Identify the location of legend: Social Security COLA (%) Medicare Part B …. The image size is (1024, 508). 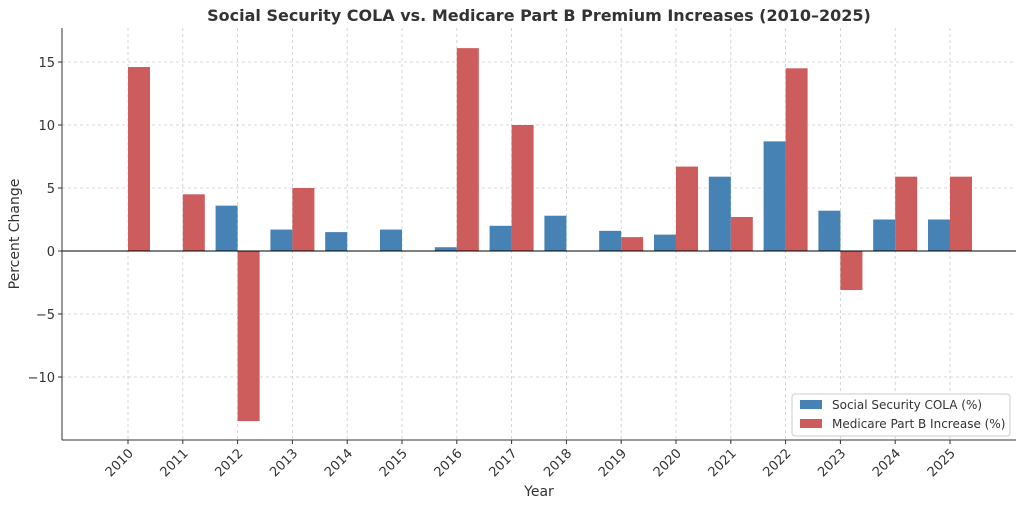
(901, 415).